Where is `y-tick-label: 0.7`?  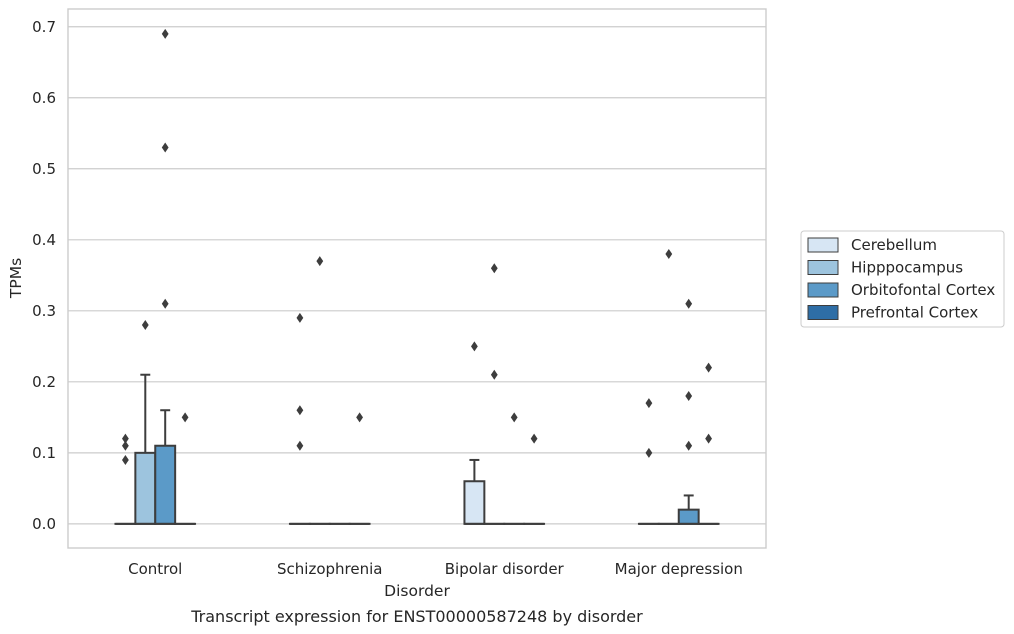
y-tick-label: 0.7 is located at coordinates (44, 27).